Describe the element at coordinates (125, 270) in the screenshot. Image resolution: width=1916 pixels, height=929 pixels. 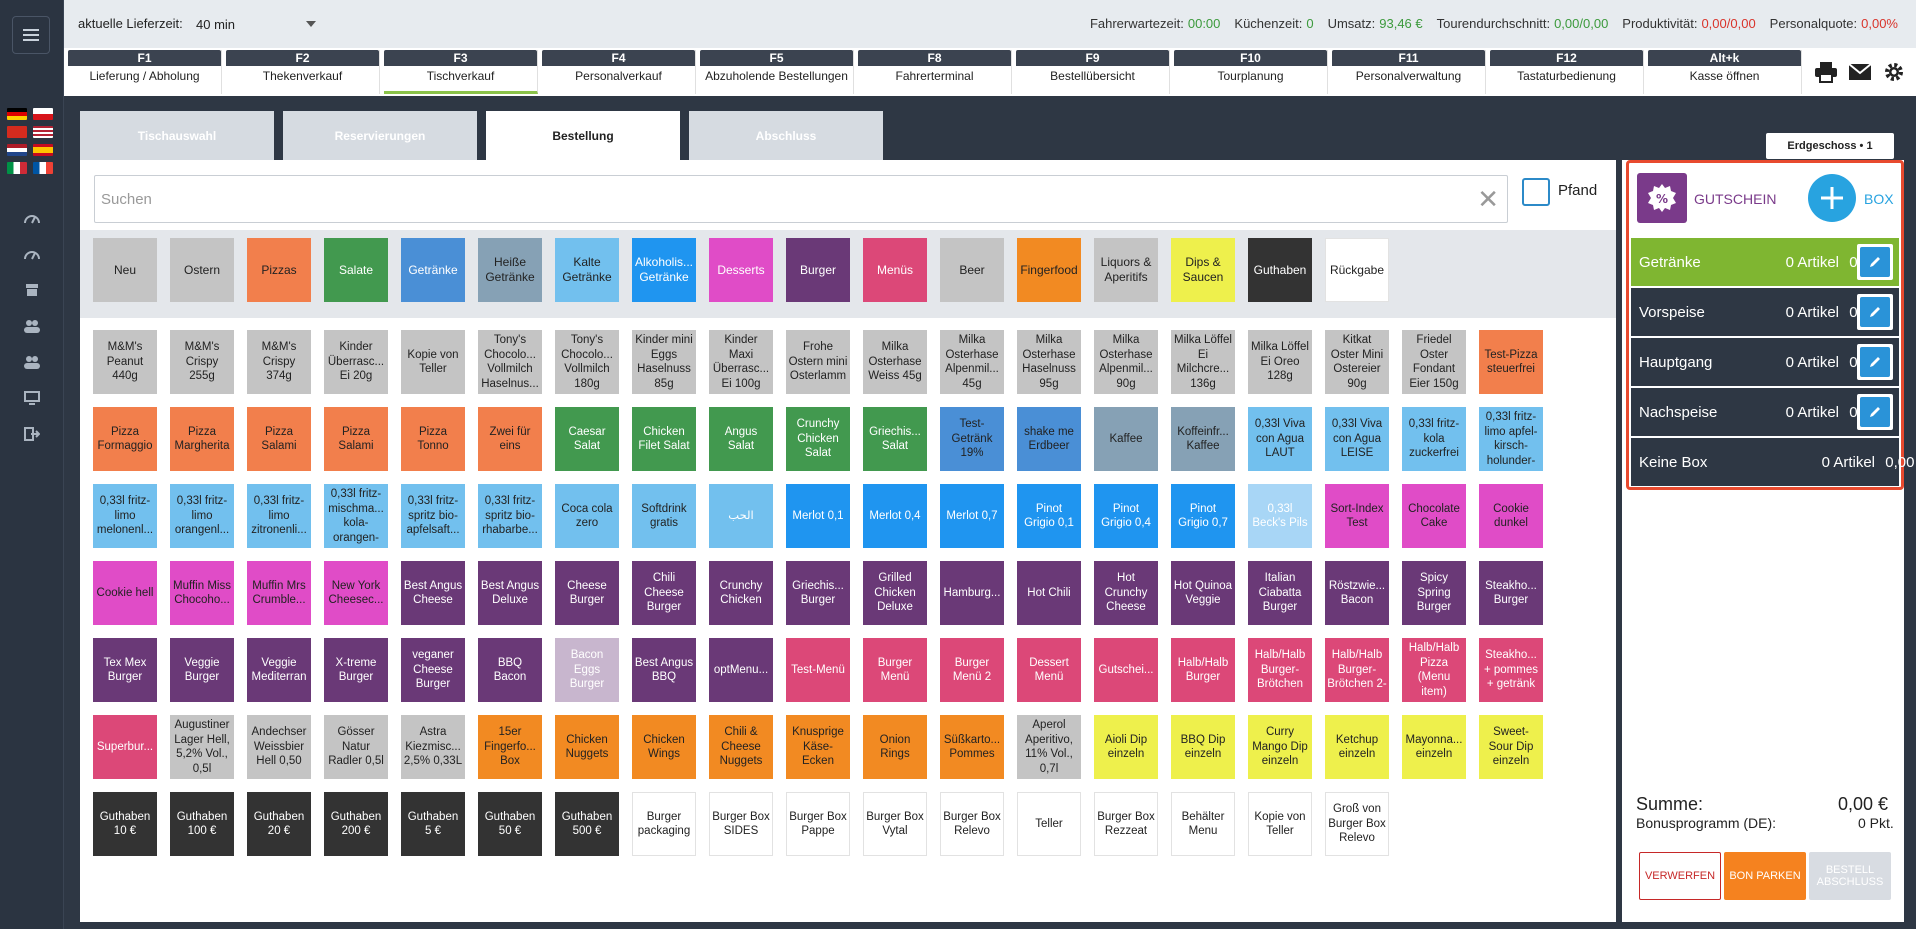
I see `category-button: Neu` at that location.